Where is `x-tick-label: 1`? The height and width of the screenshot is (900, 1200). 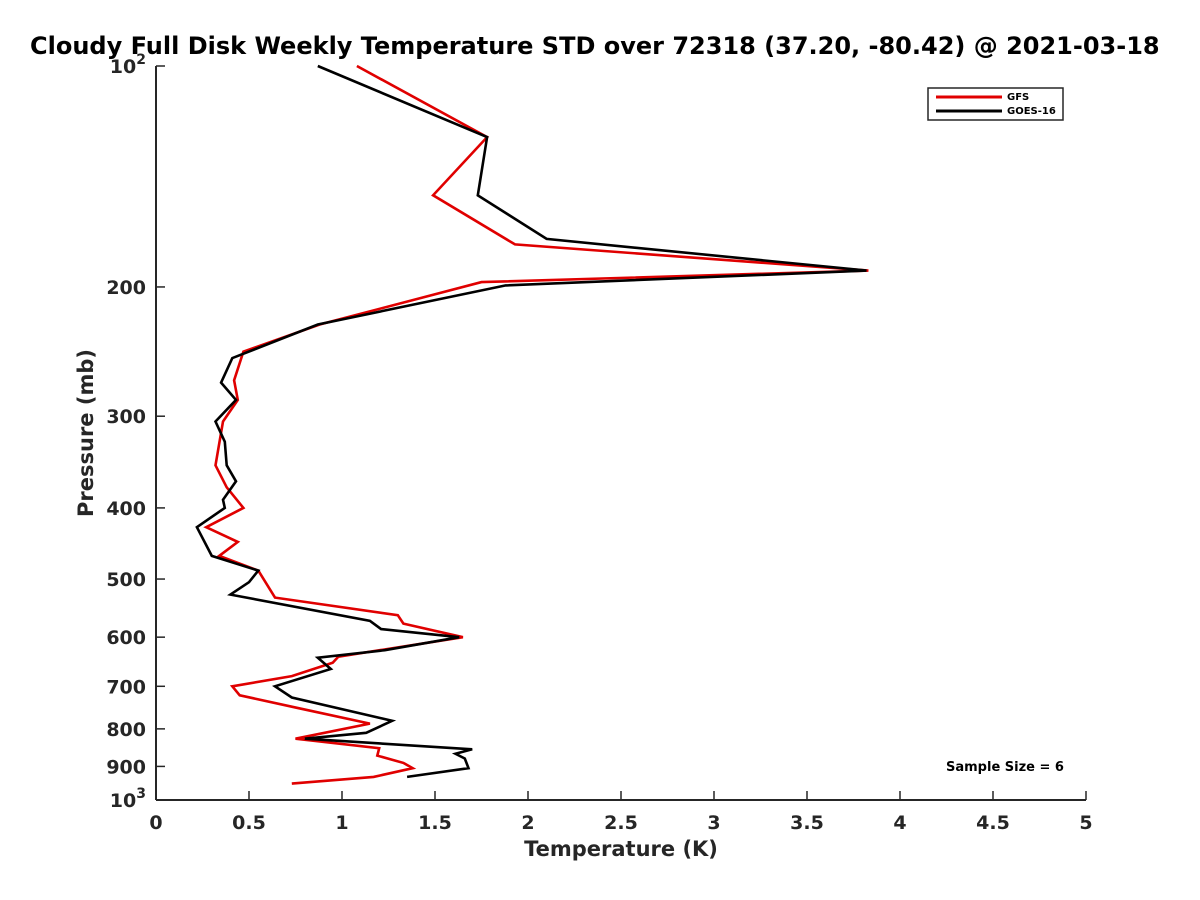 x-tick-label: 1 is located at coordinates (341, 823).